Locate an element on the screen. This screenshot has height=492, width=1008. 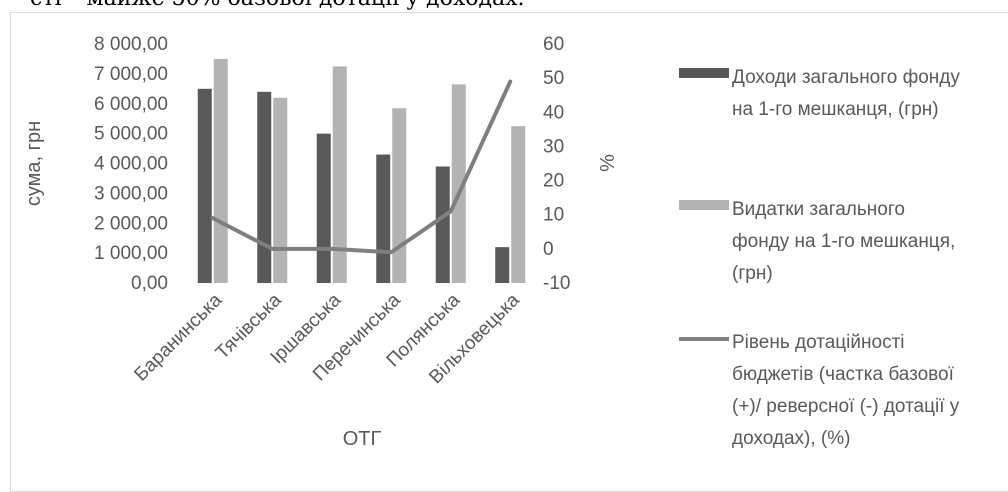
legend-label: доходах), (%) is located at coordinates (791, 438).